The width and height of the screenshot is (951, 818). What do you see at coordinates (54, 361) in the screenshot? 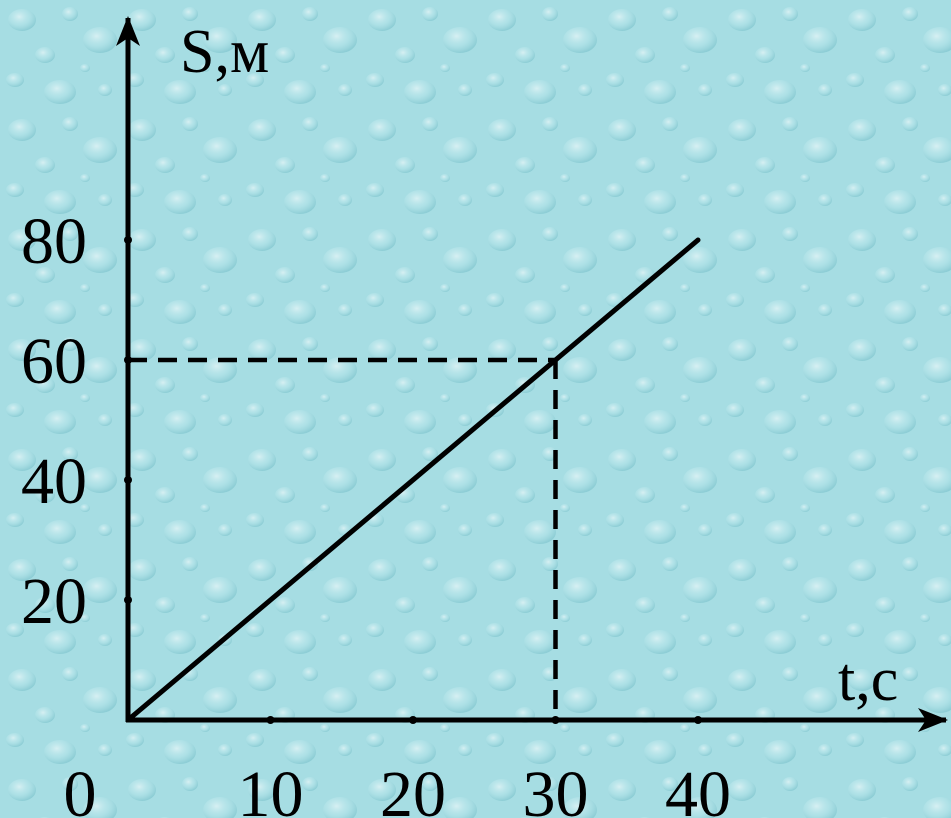
I see `y-tick-label: 60` at bounding box center [54, 361].